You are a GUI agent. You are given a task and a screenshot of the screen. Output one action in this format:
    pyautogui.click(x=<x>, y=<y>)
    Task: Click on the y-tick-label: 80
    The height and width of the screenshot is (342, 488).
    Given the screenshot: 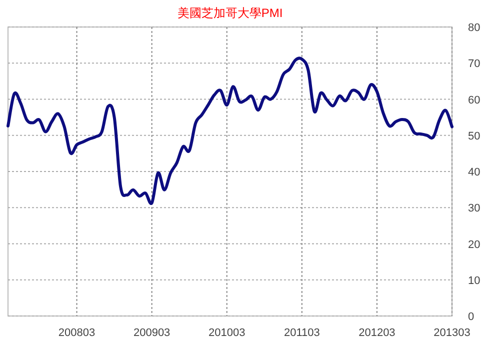 What is the action you would take?
    pyautogui.click(x=474, y=28)
    